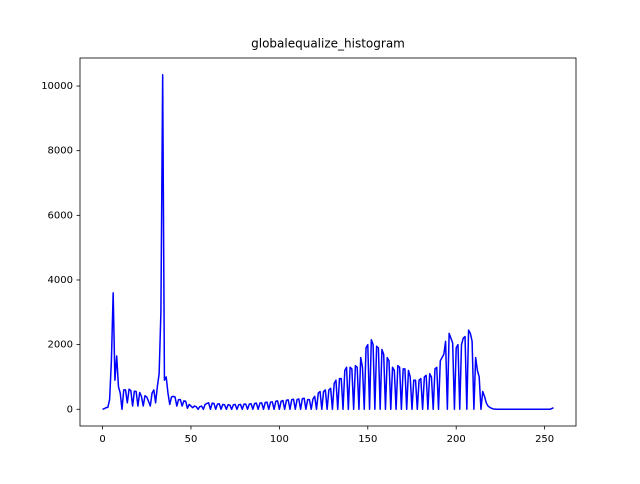  What do you see at coordinates (544, 439) in the screenshot?
I see `x-tick-label: 250` at bounding box center [544, 439].